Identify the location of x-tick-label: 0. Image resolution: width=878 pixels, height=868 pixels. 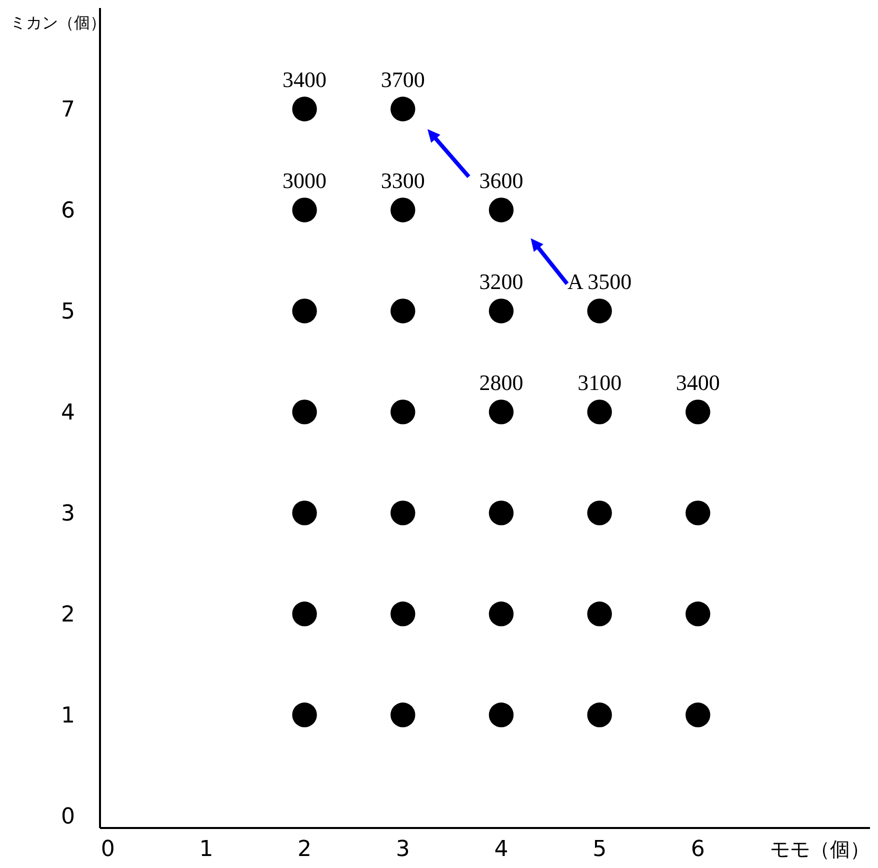
(107, 849).